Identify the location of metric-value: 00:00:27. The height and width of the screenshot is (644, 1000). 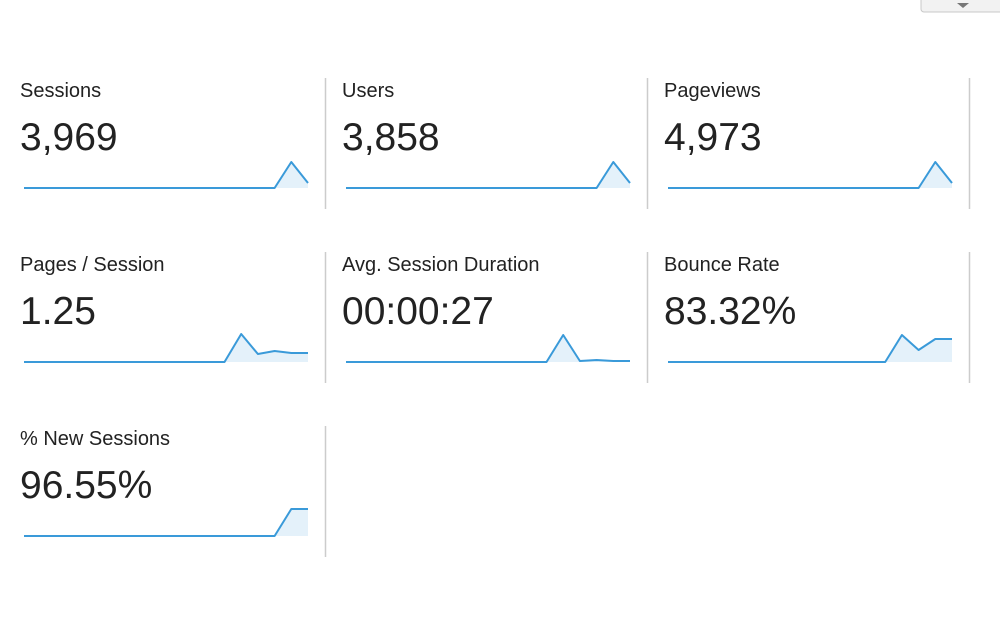
(418, 311).